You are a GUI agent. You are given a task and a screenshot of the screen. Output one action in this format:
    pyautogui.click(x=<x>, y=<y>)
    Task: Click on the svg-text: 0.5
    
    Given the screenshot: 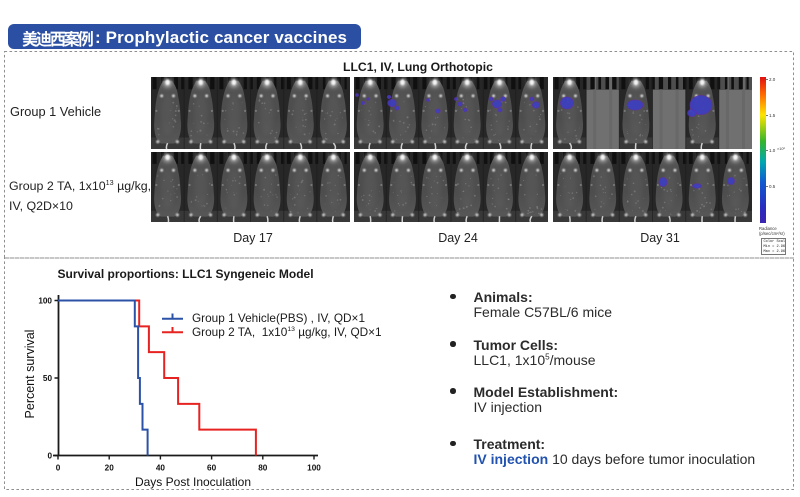 What is the action you would take?
    pyautogui.click(x=772, y=186)
    